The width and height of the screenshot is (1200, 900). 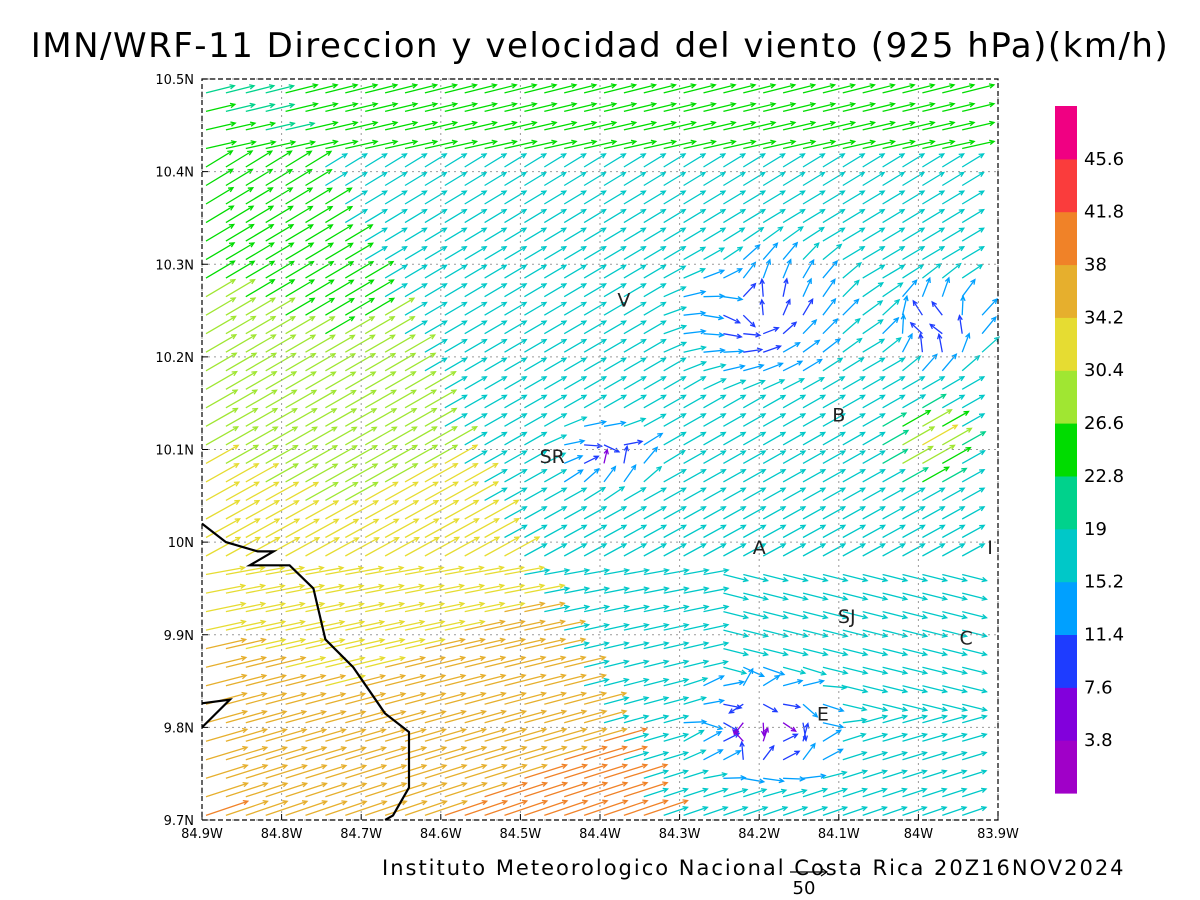 I want to click on place-label-a: A, so click(x=759, y=548).